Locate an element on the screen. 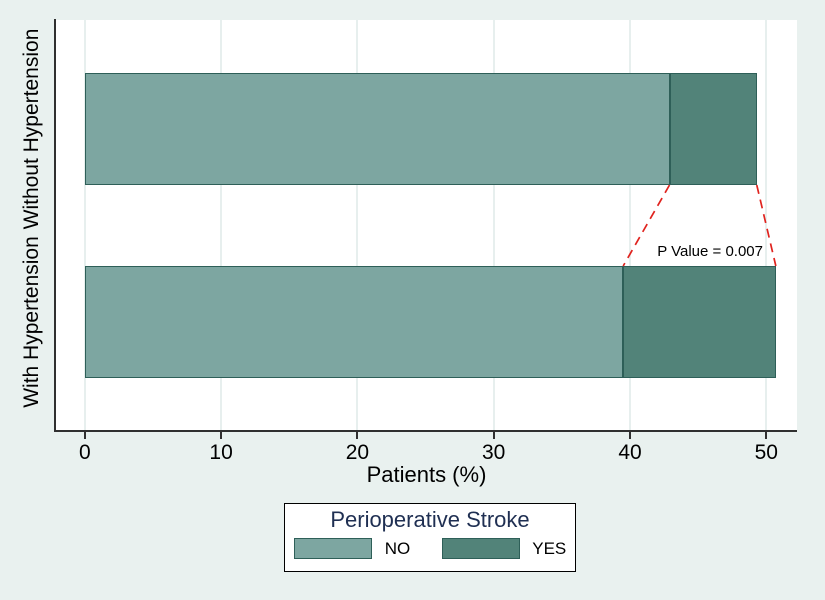 This screenshot has height=600, width=825. x-axis-line is located at coordinates (425, 431).